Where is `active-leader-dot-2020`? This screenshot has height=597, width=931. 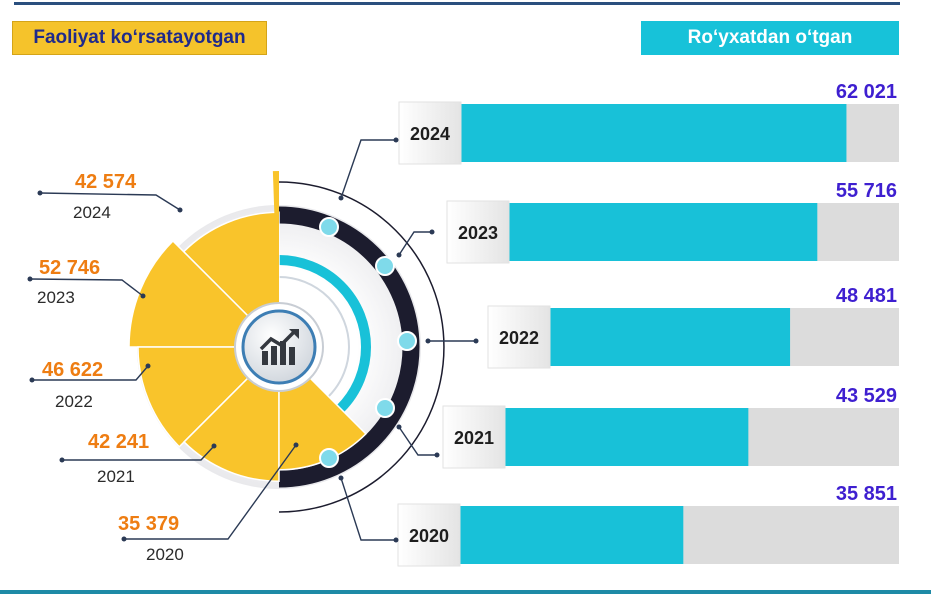 active-leader-dot-2020 is located at coordinates (124, 539).